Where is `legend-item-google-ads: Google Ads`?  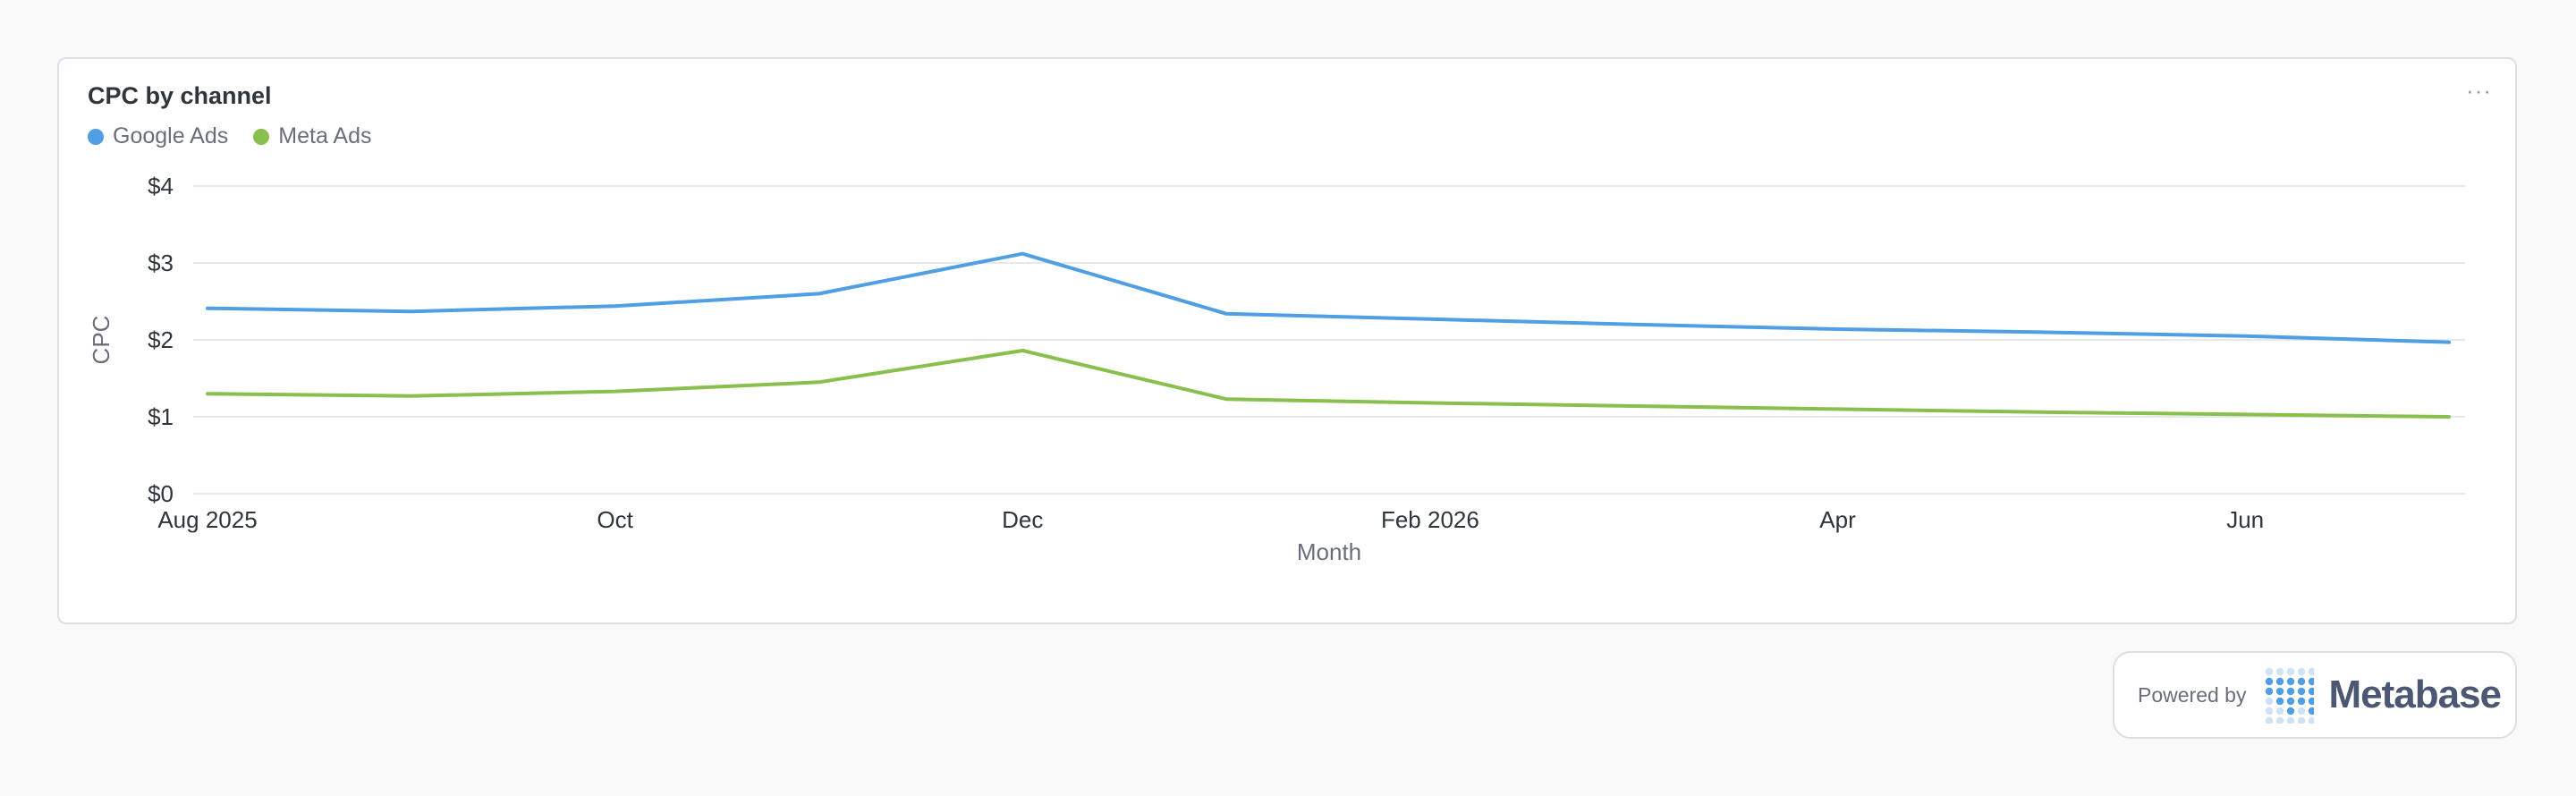
legend-item-google-ads: Google Ads is located at coordinates (158, 136).